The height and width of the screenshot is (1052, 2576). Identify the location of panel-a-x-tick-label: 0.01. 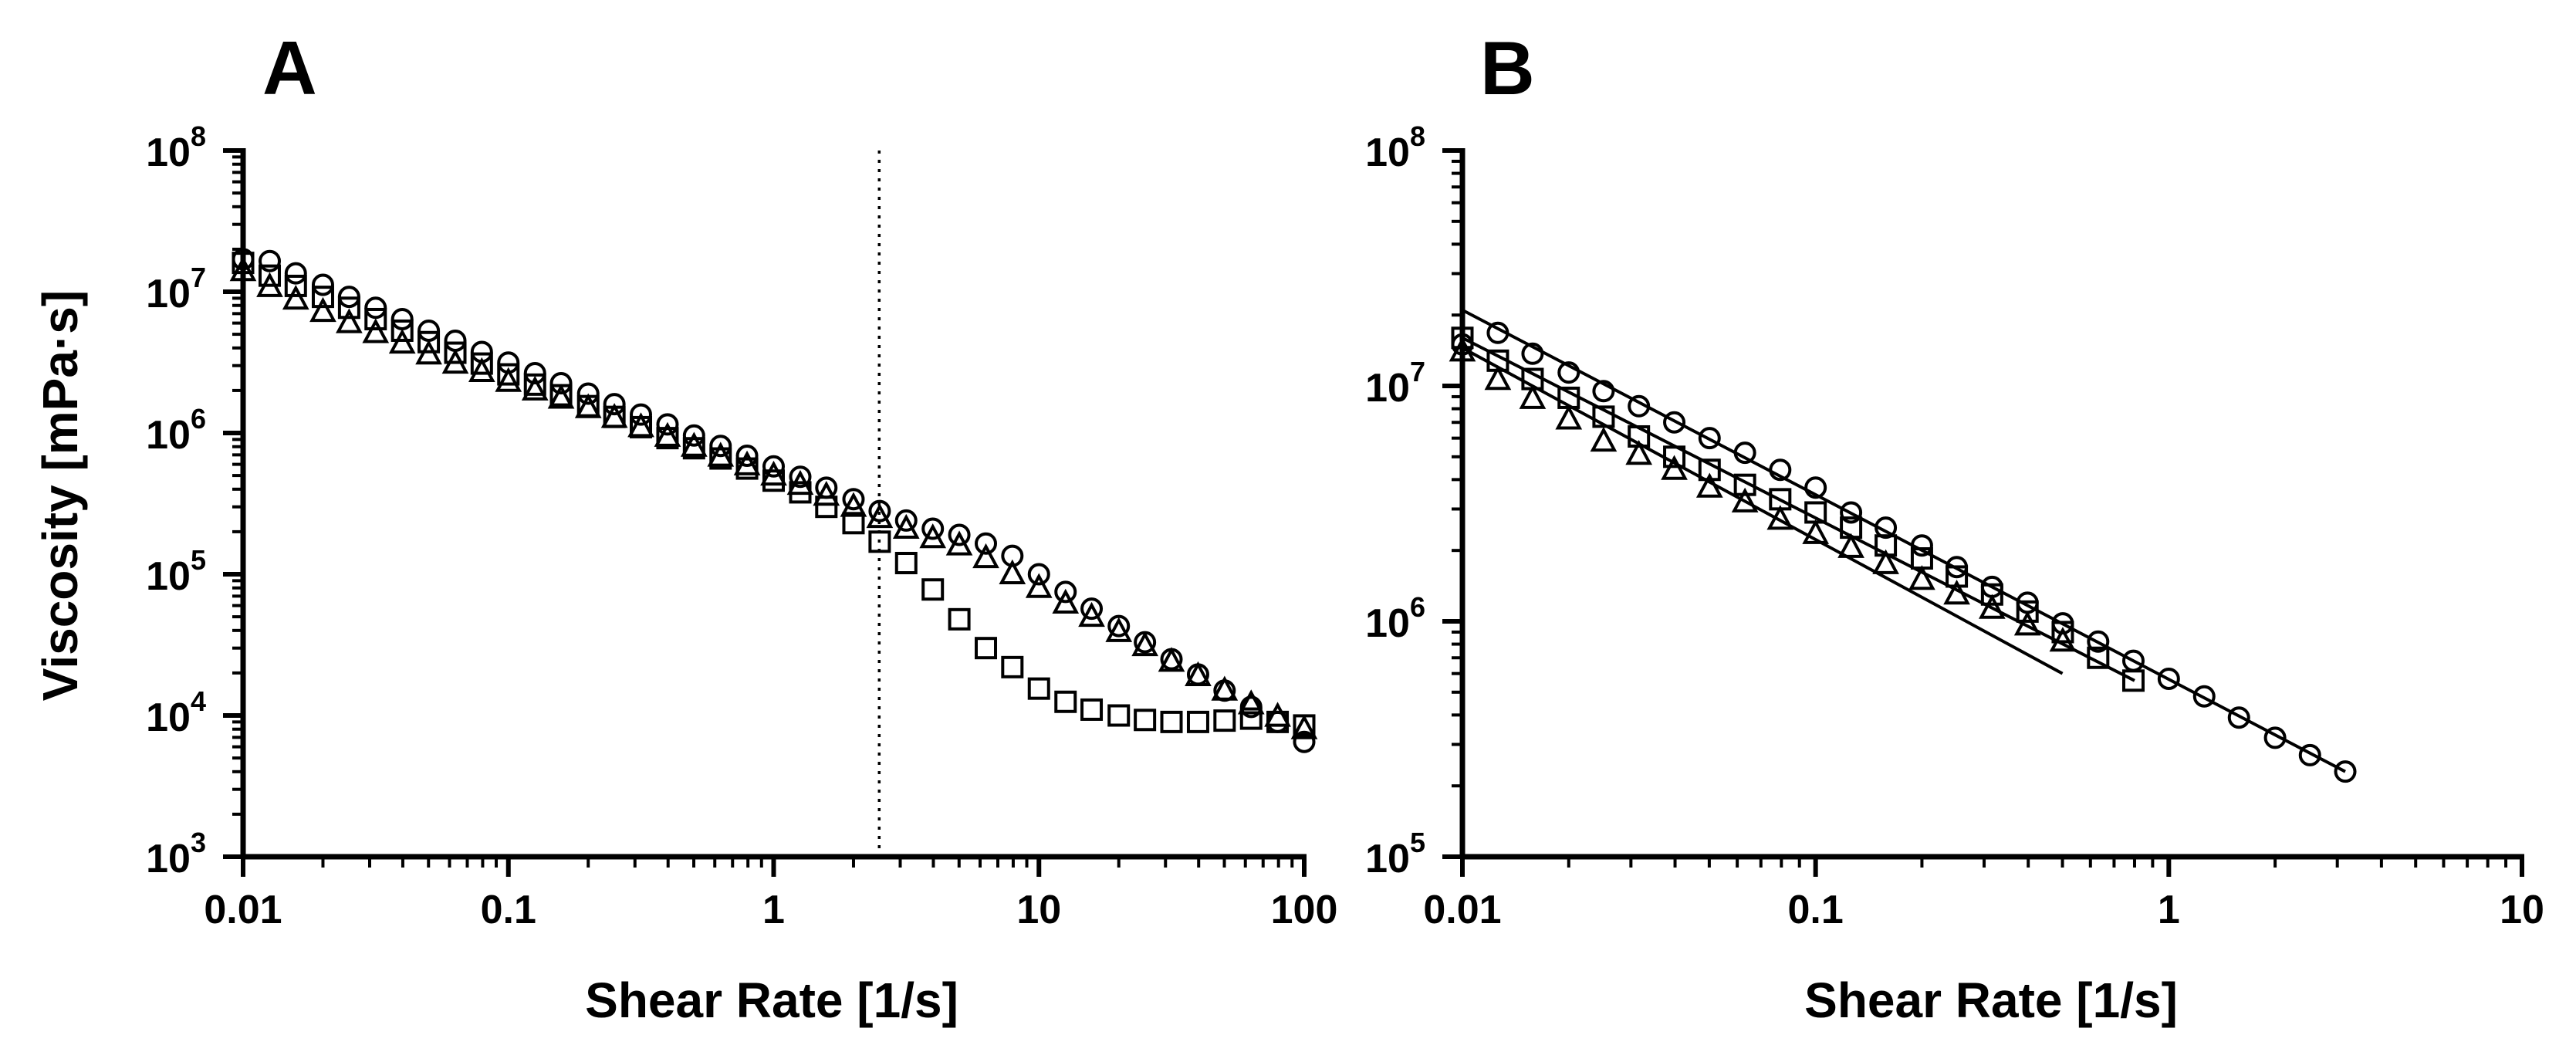
(243, 910).